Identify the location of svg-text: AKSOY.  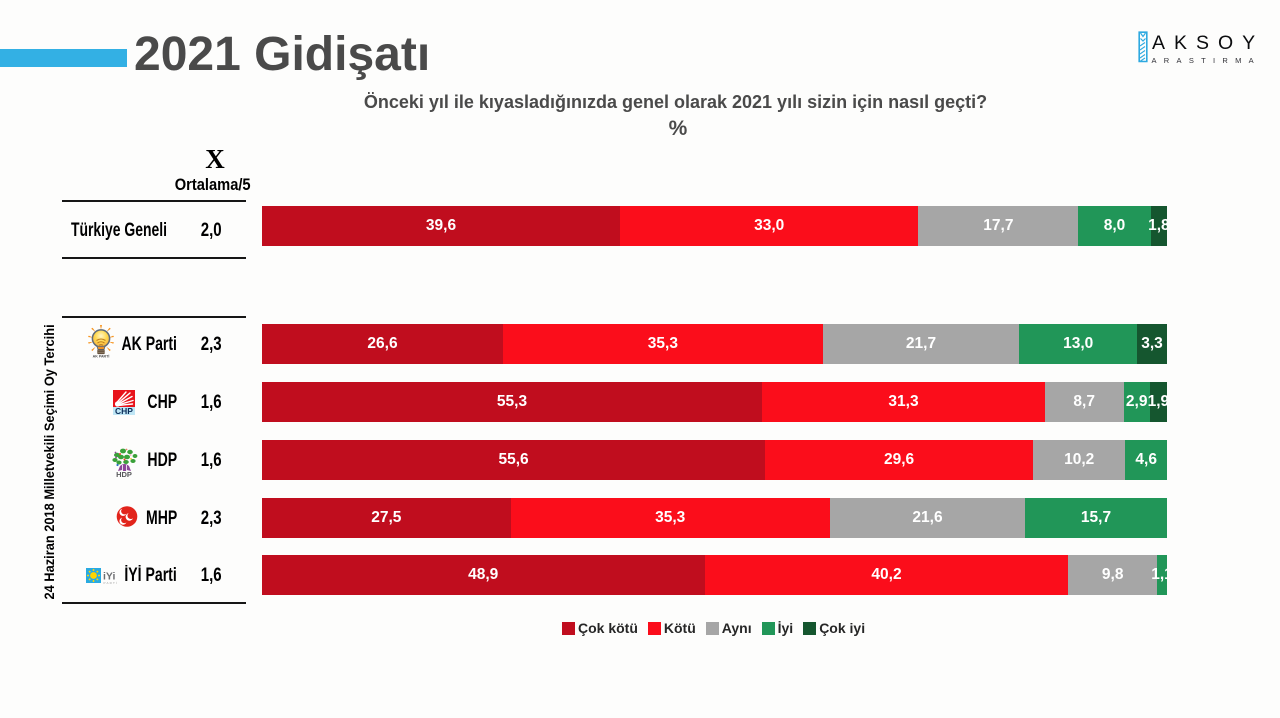
(1208, 43).